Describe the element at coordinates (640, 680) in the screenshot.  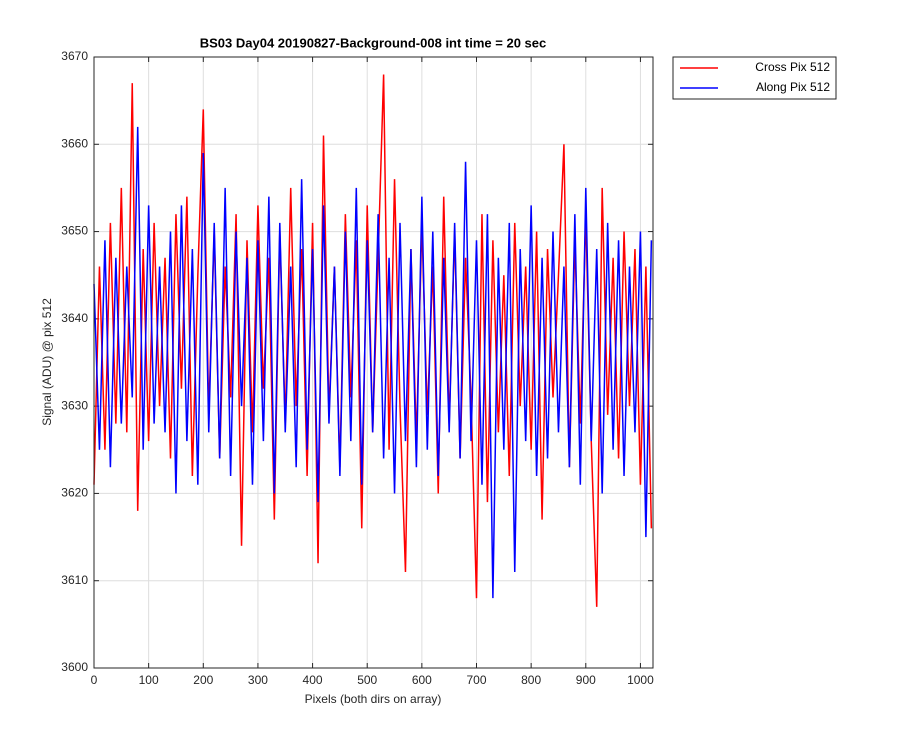
I see `x-tick-label: 1000` at that location.